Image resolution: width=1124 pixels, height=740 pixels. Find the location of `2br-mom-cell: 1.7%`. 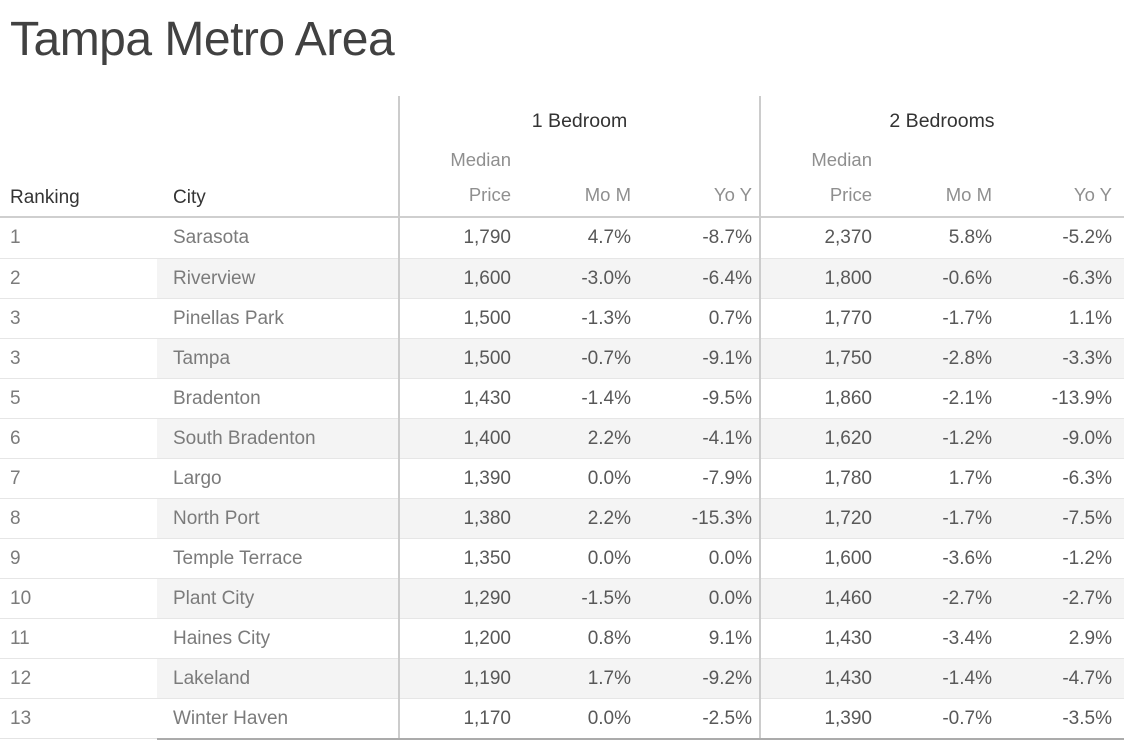

2br-mom-cell: 1.7% is located at coordinates (970, 478).